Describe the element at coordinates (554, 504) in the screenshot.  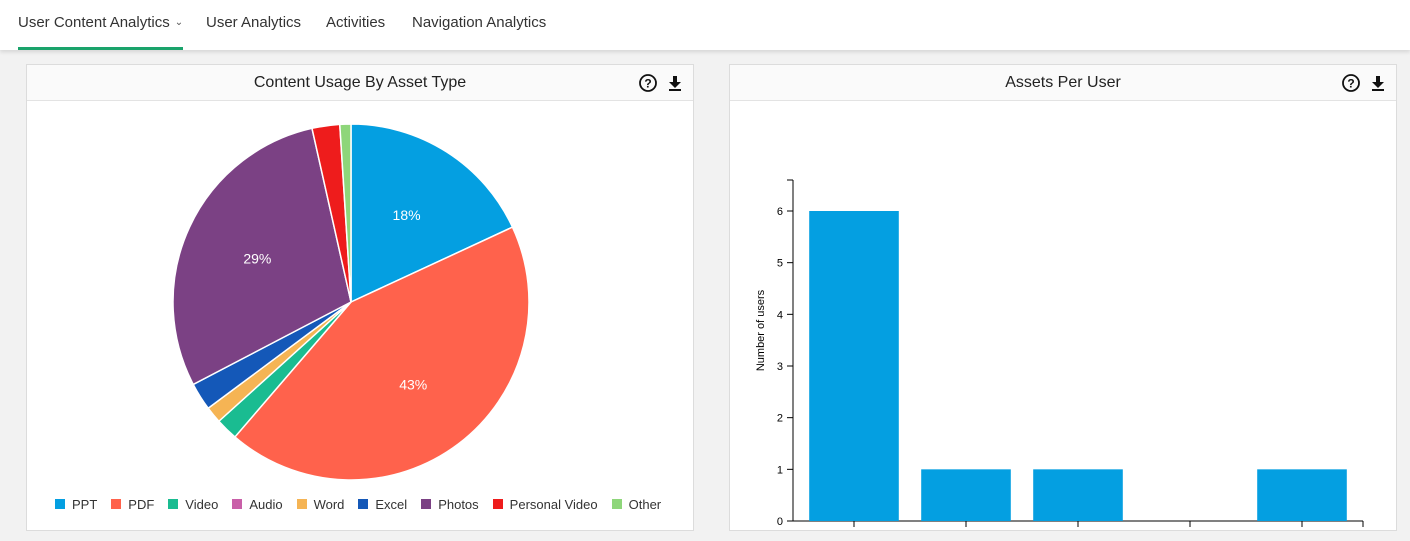
I see `legend-label: Personal Video` at that location.